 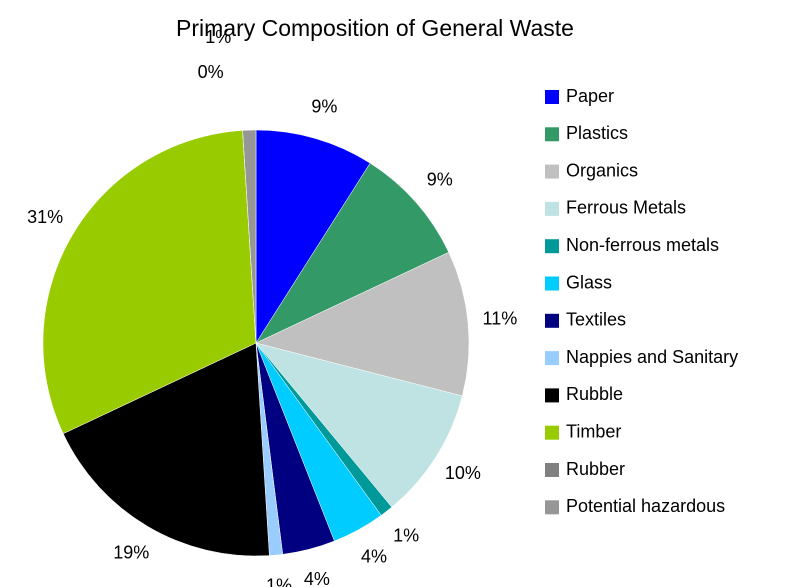 What do you see at coordinates (596, 320) in the screenshot?
I see `legend-label: Textiles` at bounding box center [596, 320].